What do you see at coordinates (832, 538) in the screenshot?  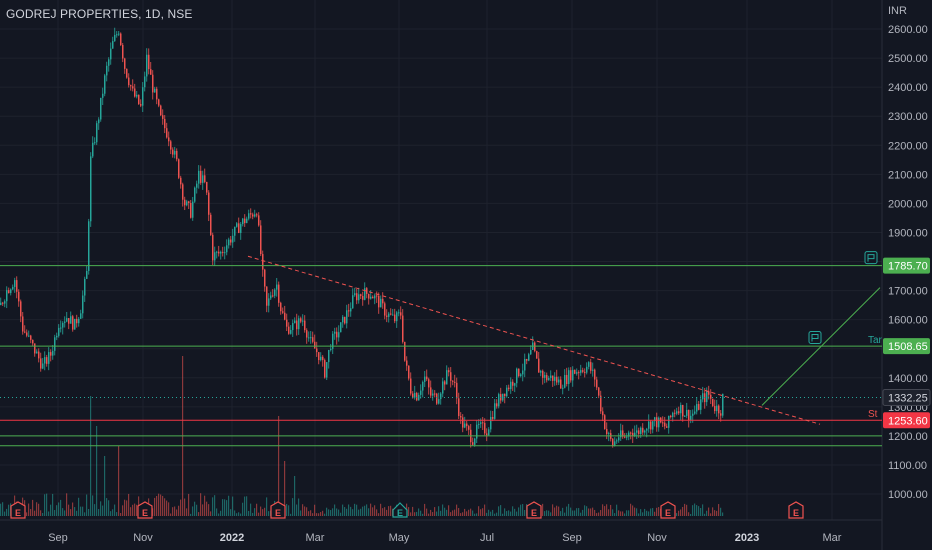 I see `time-tick-label: Mar` at bounding box center [832, 538].